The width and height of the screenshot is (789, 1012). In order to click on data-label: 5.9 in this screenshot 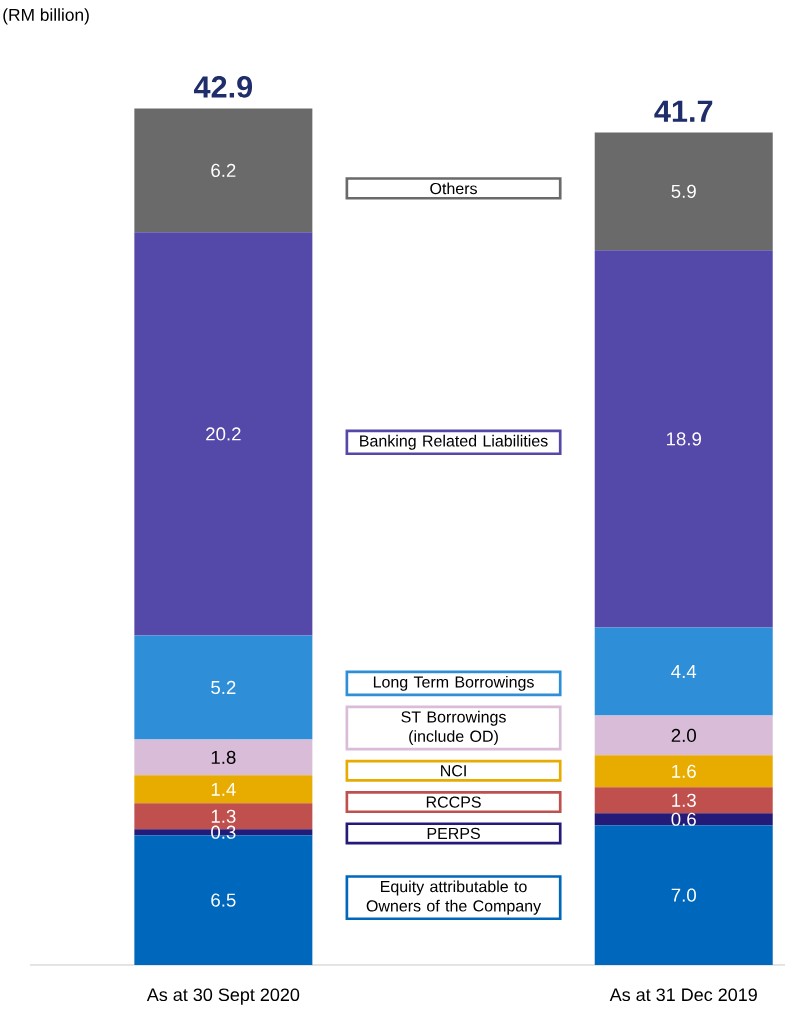, I will do `click(683, 191)`.